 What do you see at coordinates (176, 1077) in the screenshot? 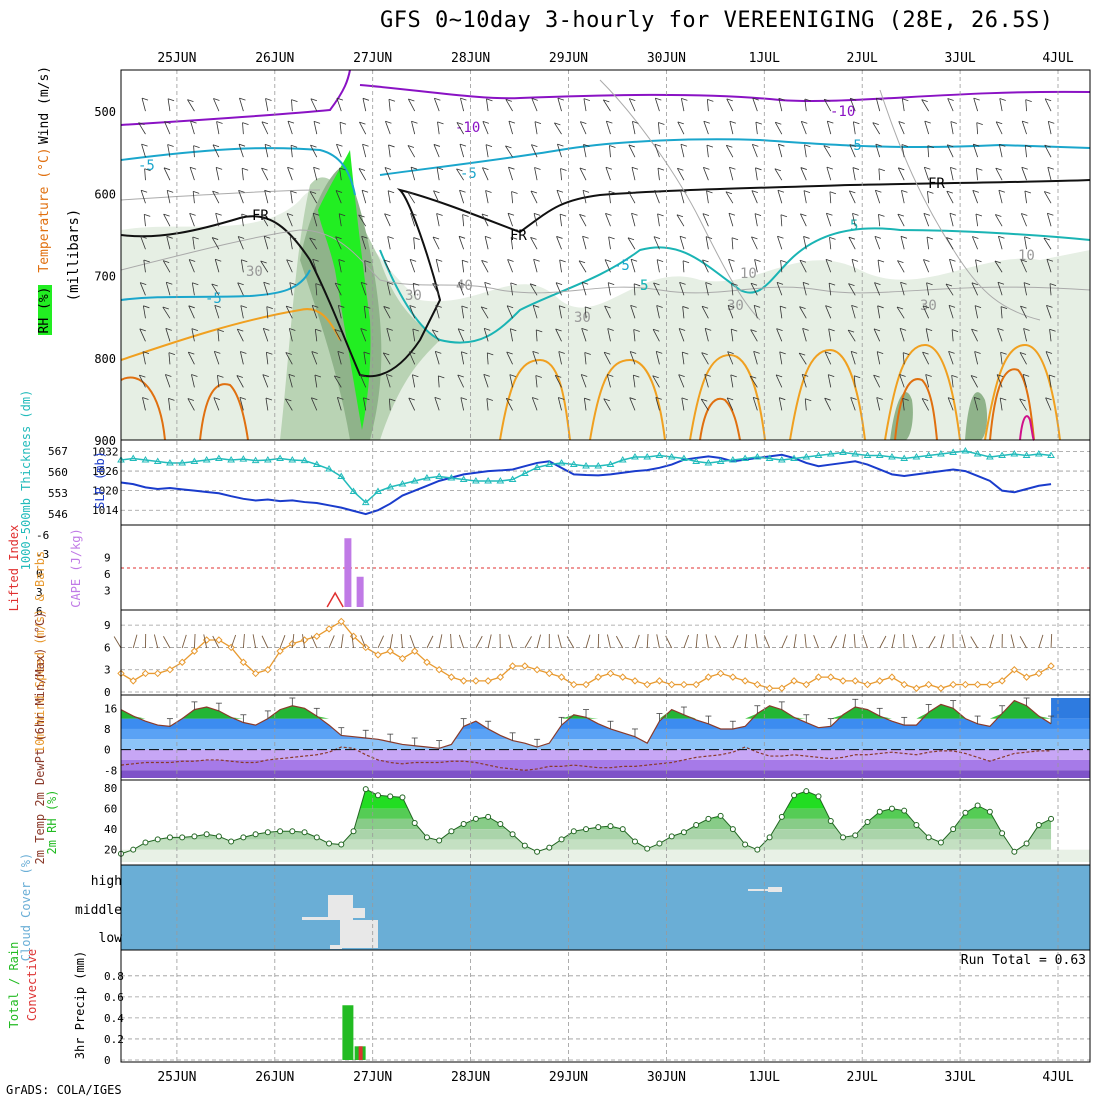
I see `x-tick-label-bottom: 25JUN` at bounding box center [176, 1077].